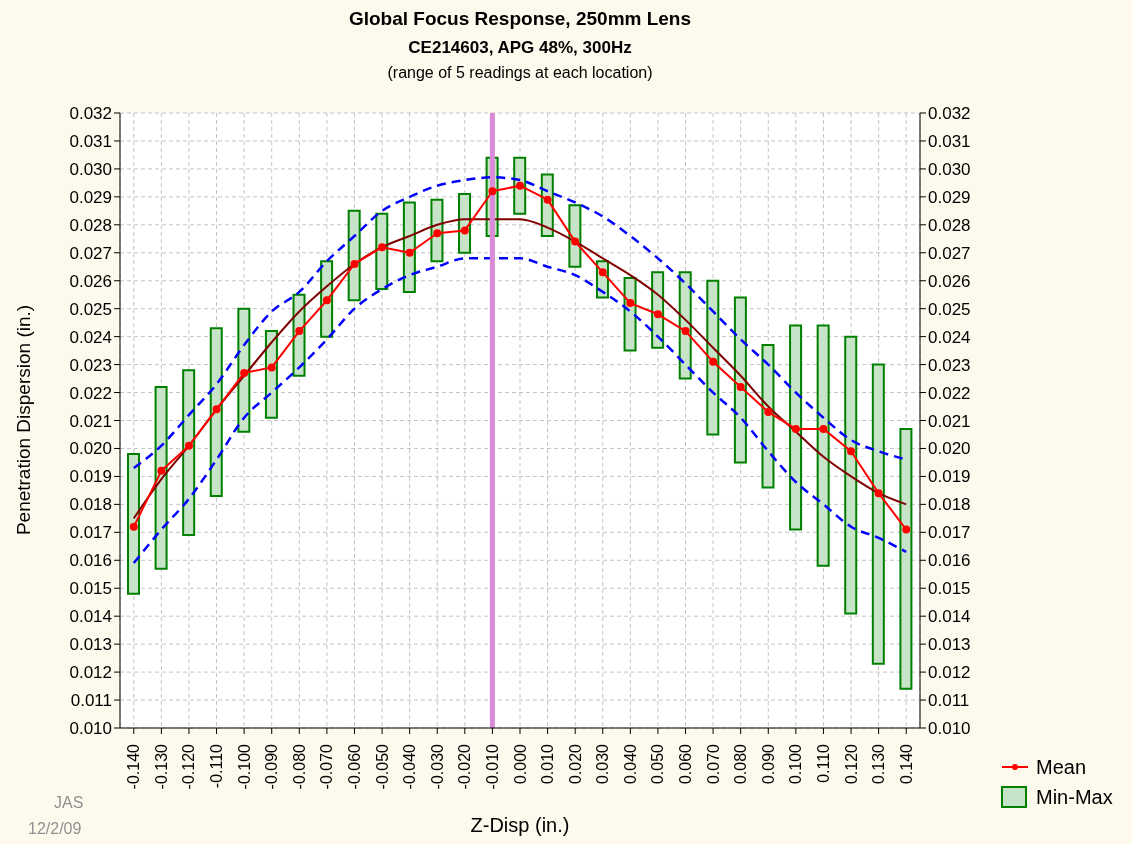  Describe the element at coordinates (949, 505) in the screenshot. I see `y2-tick-label: 0.018` at that location.